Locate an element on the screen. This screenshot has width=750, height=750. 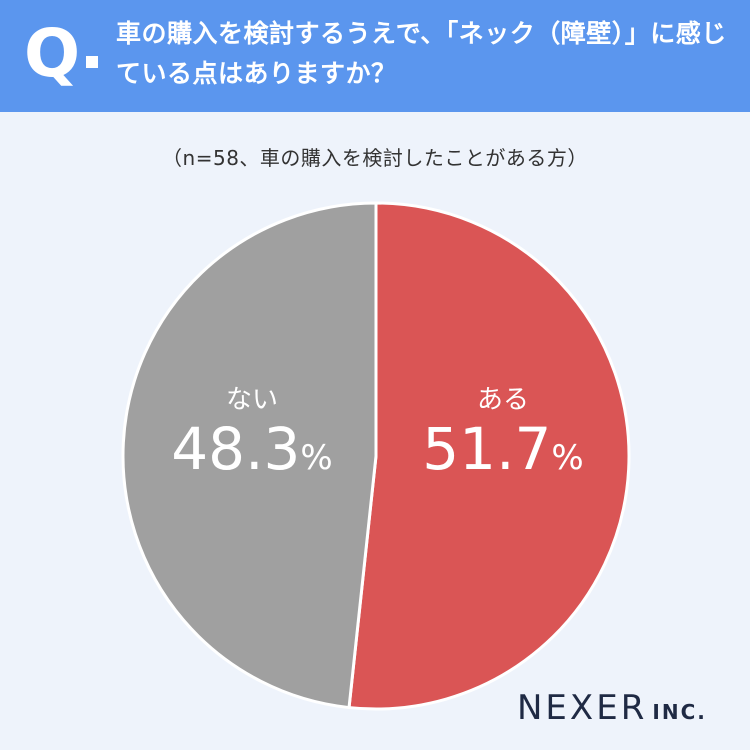
nexer-logo: NEXER INC. is located at coordinates (612, 708).